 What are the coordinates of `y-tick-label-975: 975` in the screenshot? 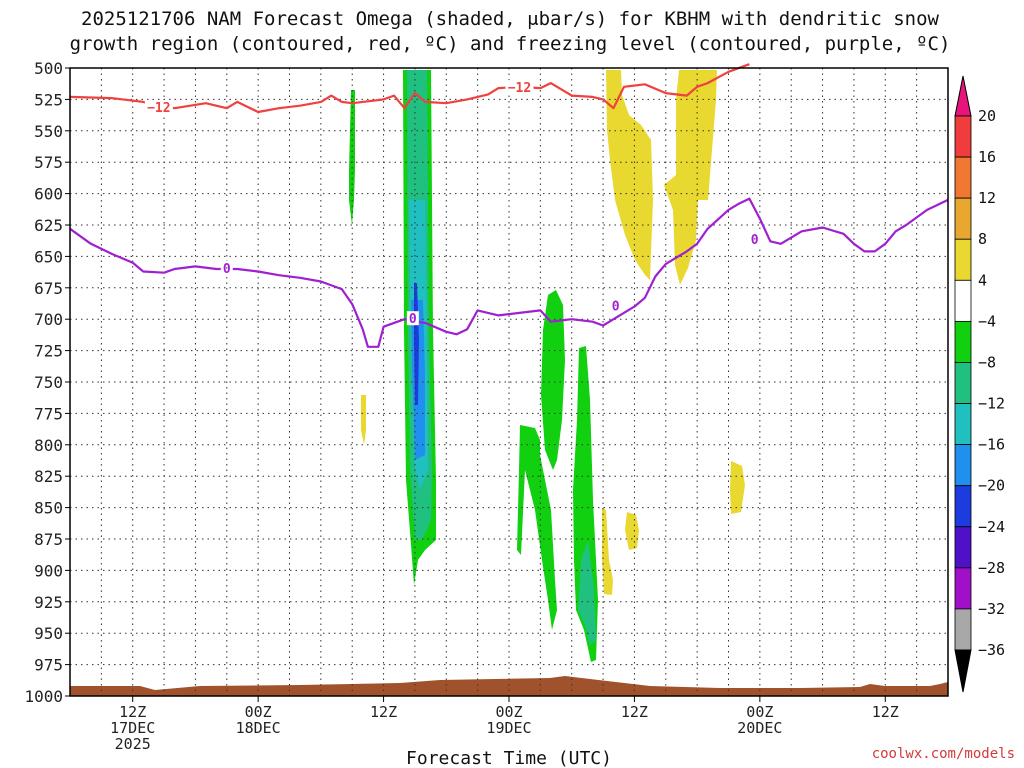 It's located at (48, 665).